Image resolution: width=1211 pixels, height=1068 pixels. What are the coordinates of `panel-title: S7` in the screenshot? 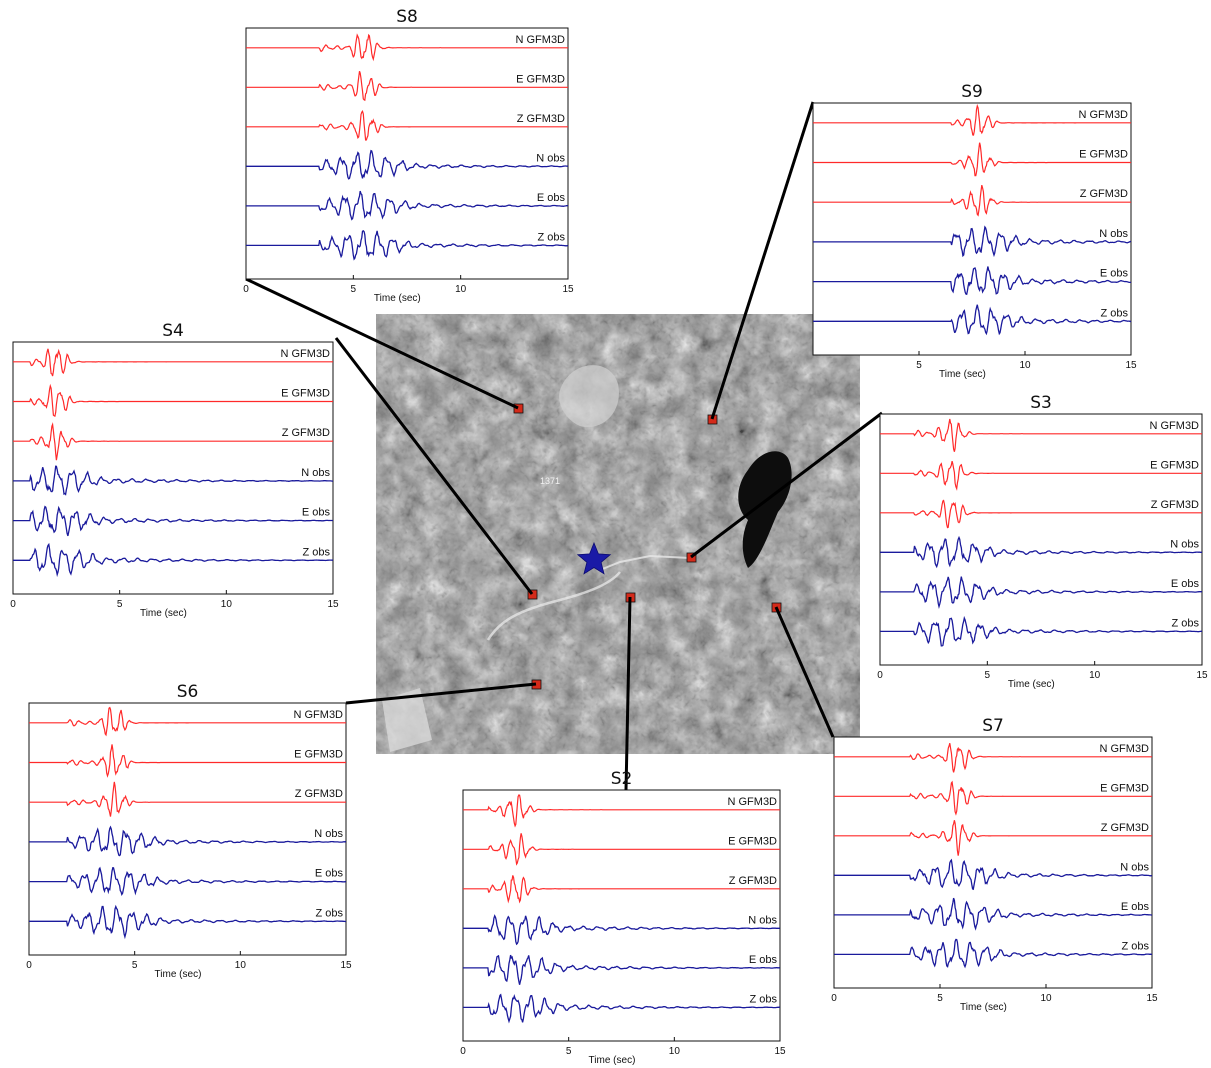 It's located at (993, 726).